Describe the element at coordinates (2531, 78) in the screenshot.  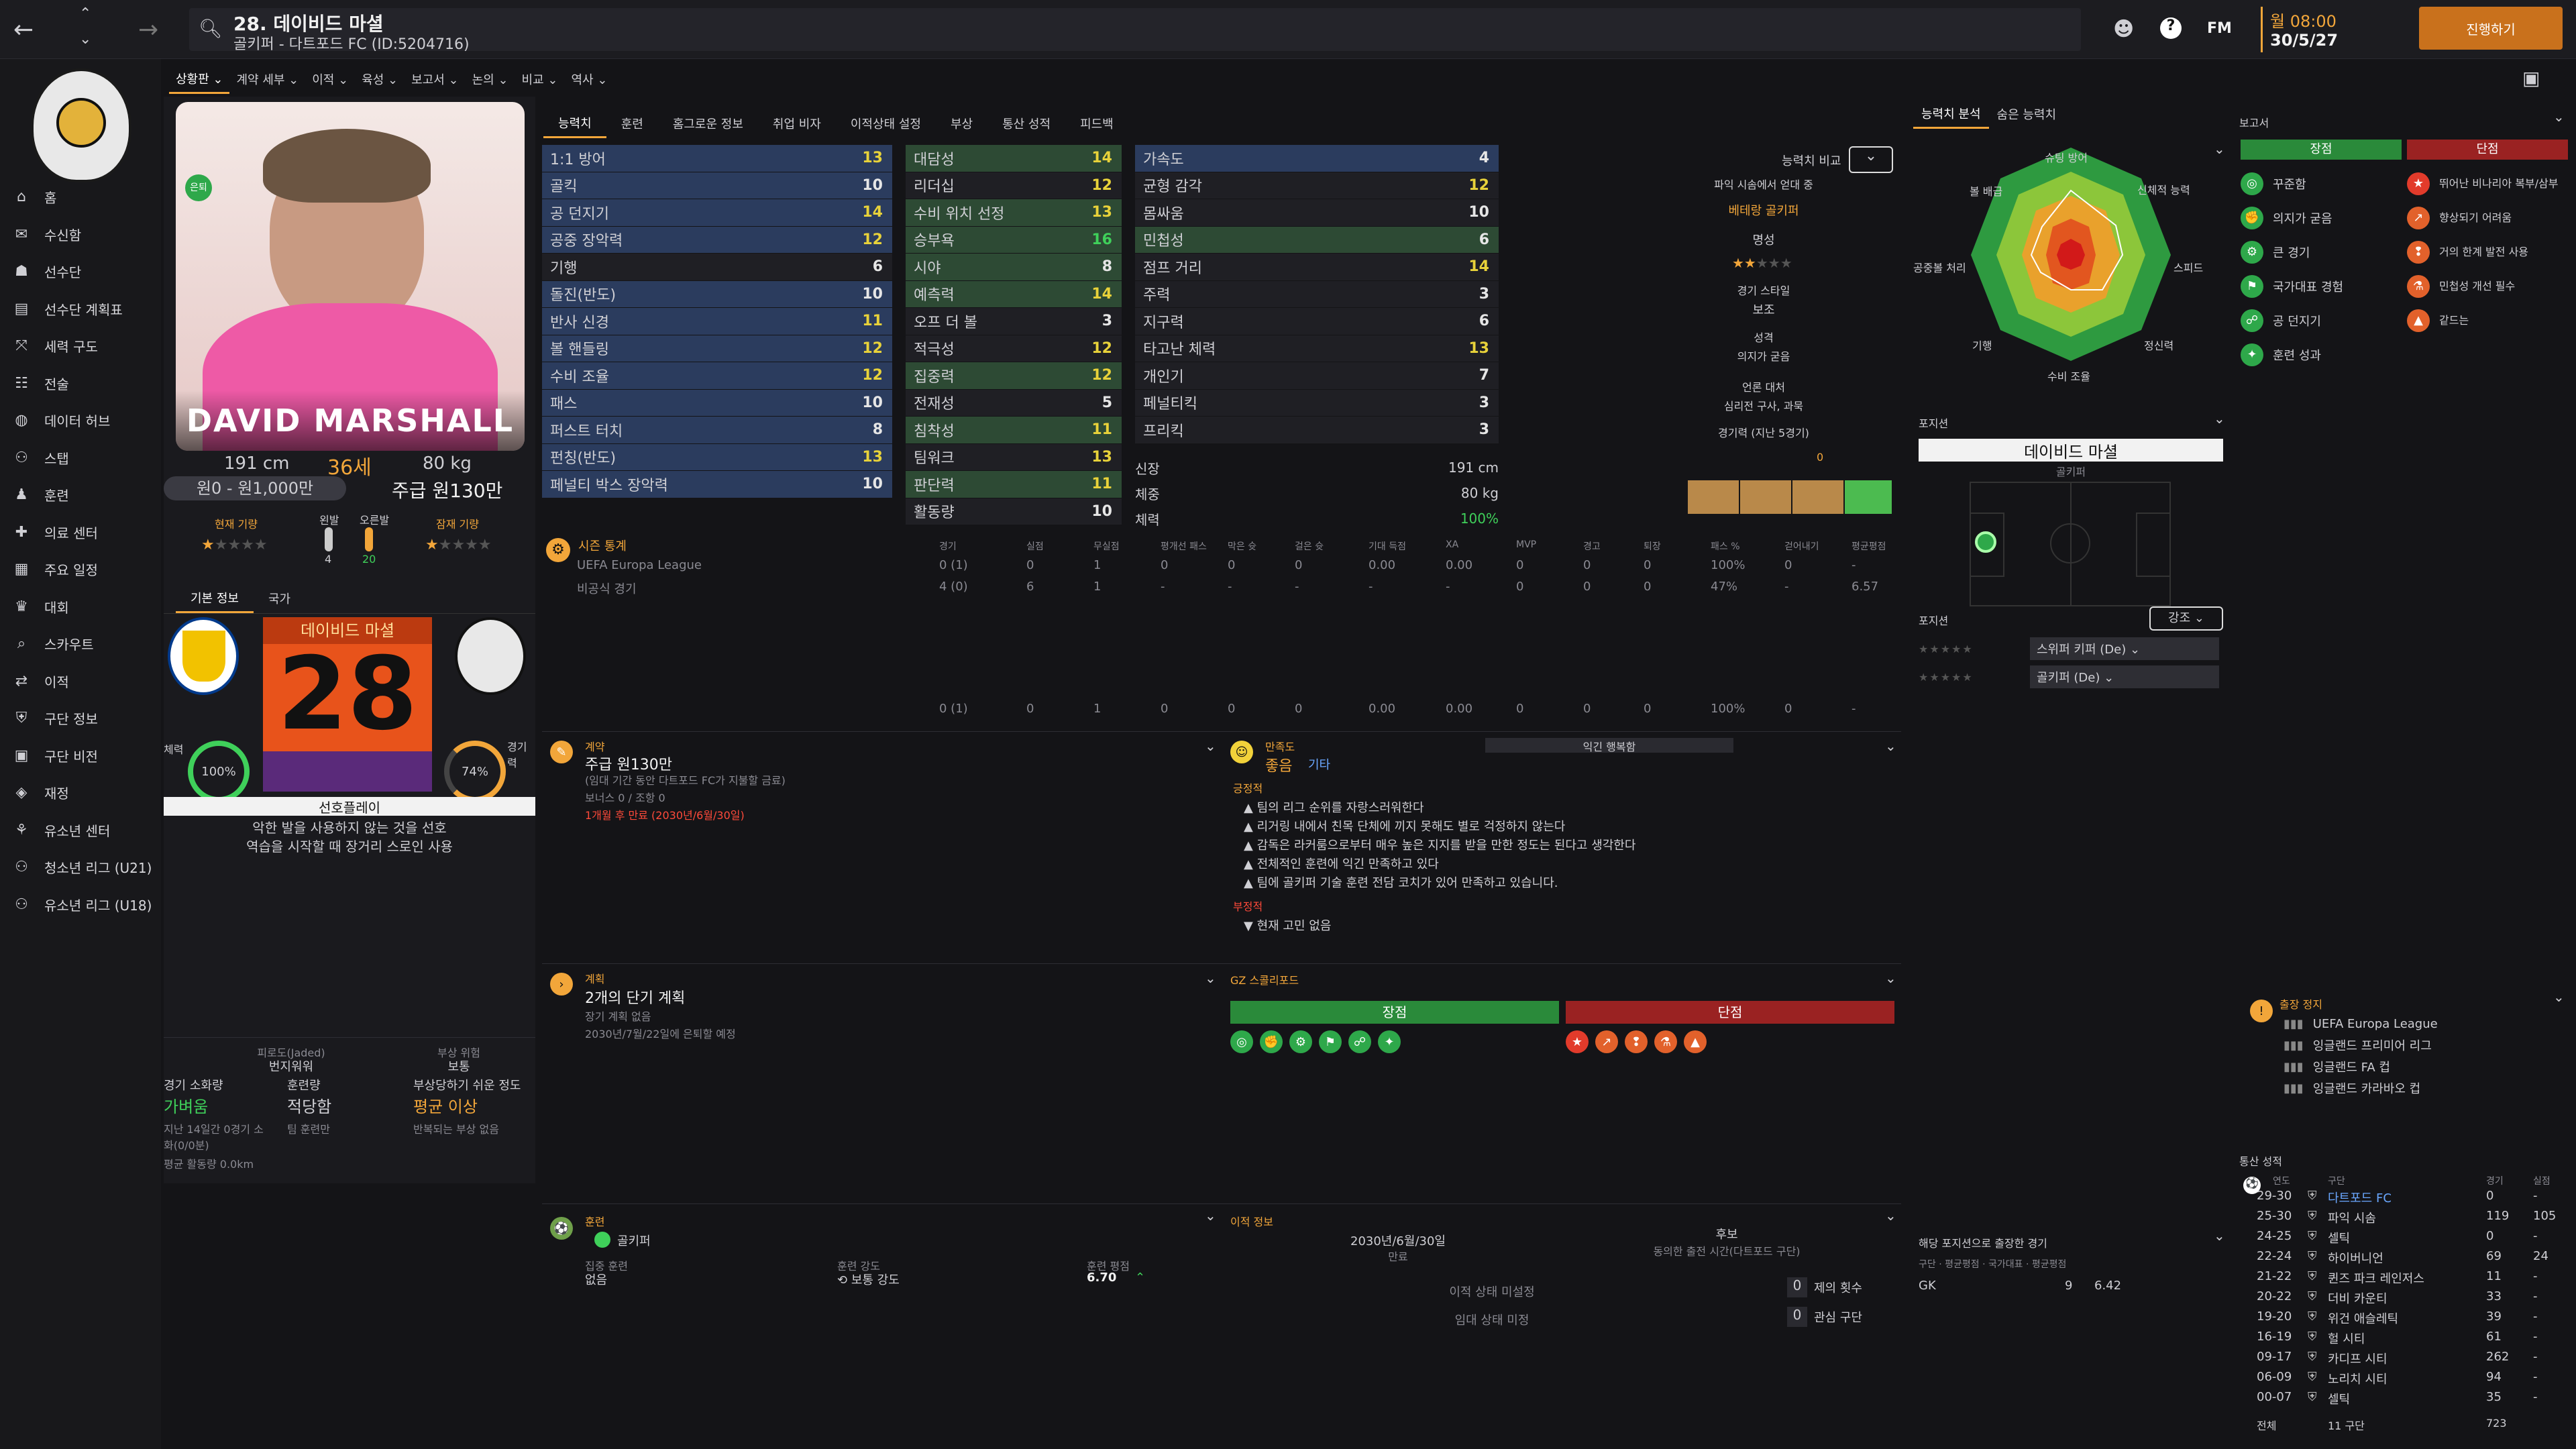
I see `layout-icon: ▣` at that location.